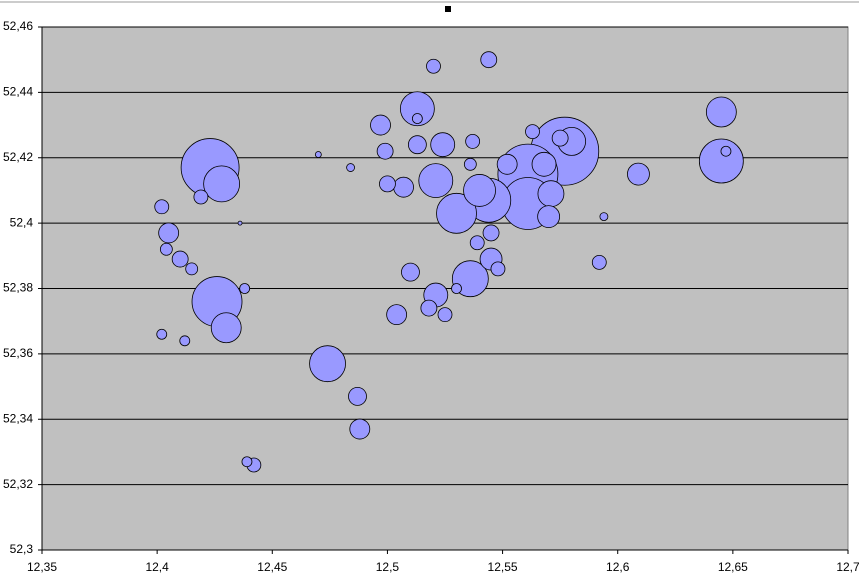 The width and height of the screenshot is (859, 576). I want to click on x-tick-label: 12,55, so click(503, 567).